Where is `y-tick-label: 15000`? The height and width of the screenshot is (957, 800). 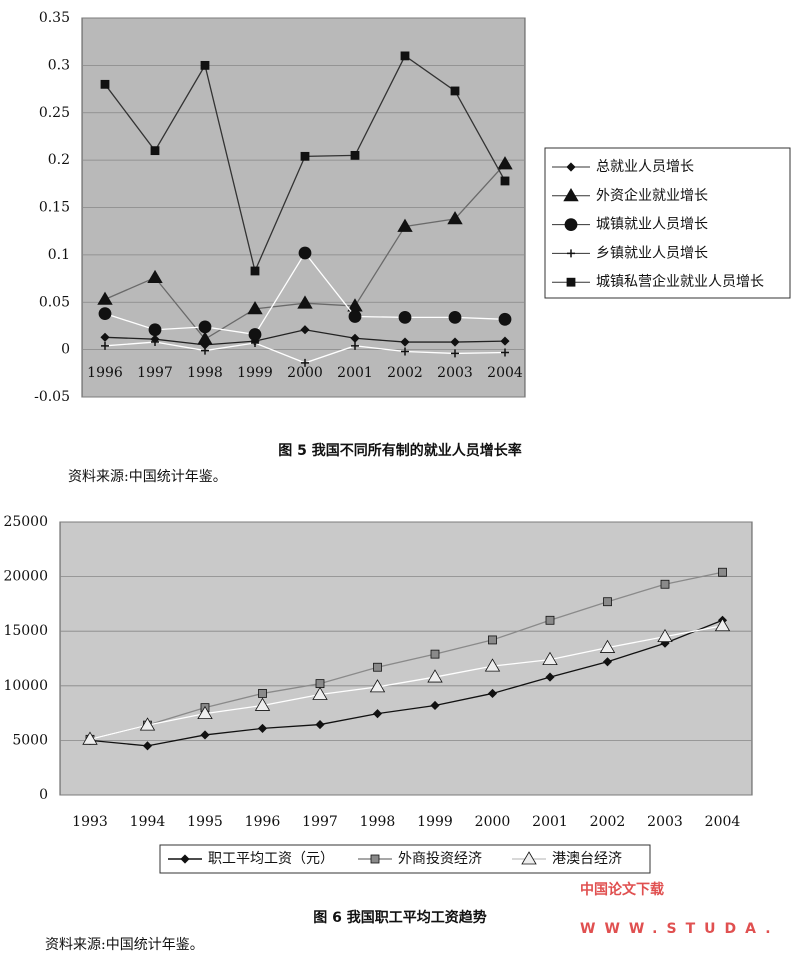 y-tick-label: 15000 is located at coordinates (25, 631).